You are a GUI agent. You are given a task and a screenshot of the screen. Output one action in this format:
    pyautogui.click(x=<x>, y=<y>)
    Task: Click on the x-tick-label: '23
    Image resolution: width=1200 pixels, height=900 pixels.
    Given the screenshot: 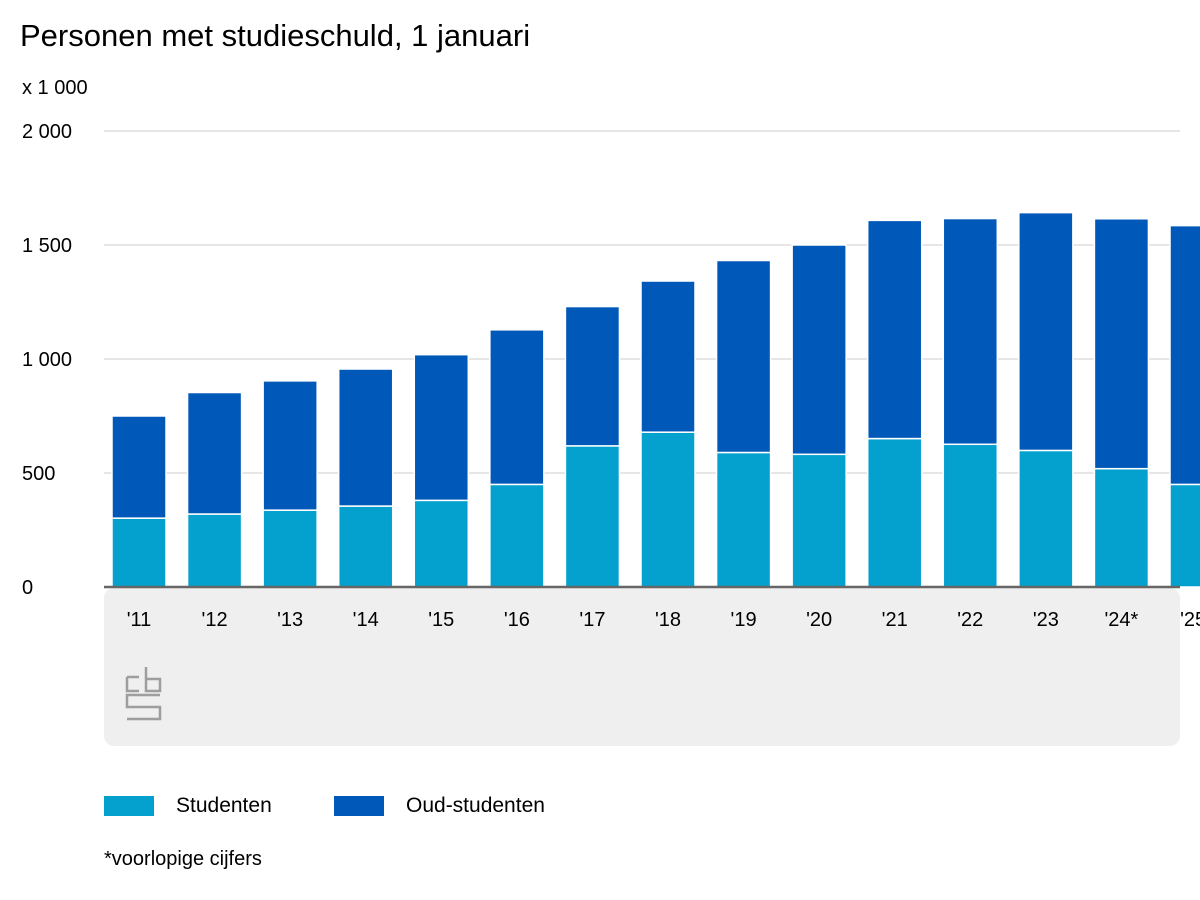 What is the action you would take?
    pyautogui.click(x=1046, y=620)
    